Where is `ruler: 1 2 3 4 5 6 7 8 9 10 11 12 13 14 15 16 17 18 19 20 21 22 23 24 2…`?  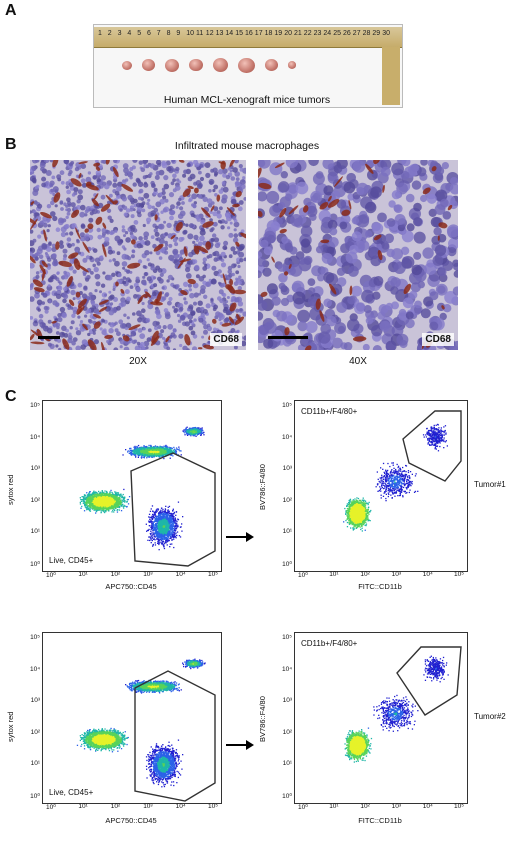 ruler: 1 2 3 4 5 6 7 8 9 10 11 12 13 14 15 16 17 18 19 20 21 22 23 24 2… is located at coordinates (248, 37).